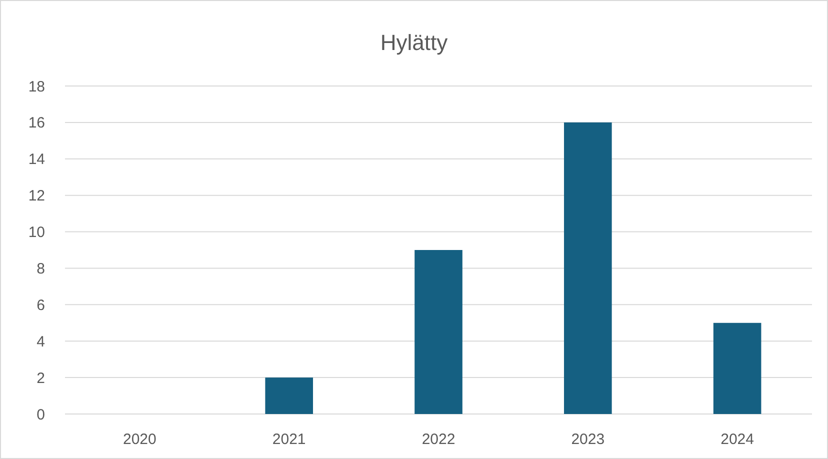 The image size is (828, 459). Describe the element at coordinates (36, 233) in the screenshot. I see `y-tick-label: 10` at that location.